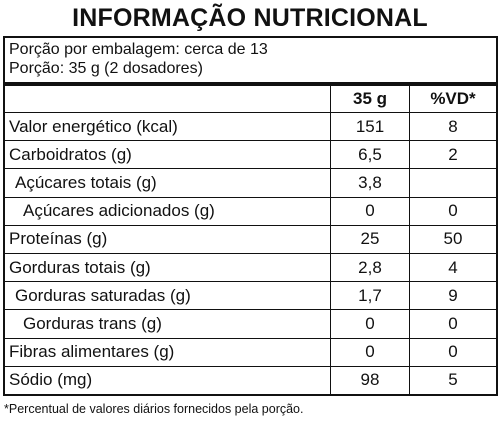 This screenshot has height=423, width=500. Describe the element at coordinates (168, 379) in the screenshot. I see `nutrient-name: Sódio (mg)` at that location.